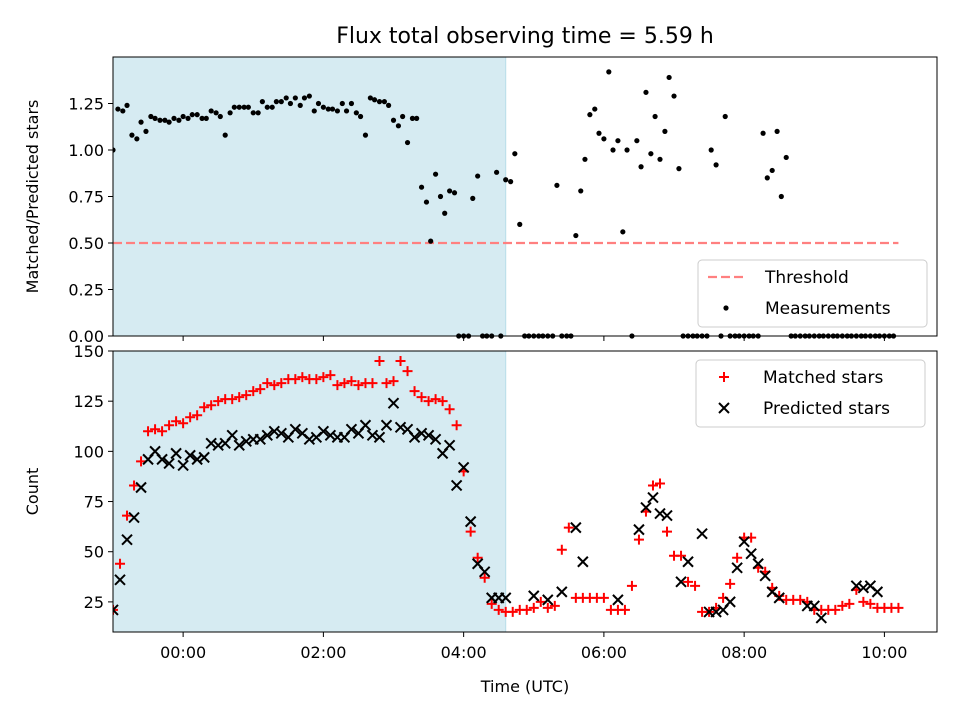 Image resolution: width=960 pixels, height=720 pixels. I want to click on x-tick-label: 00:00, so click(183, 652).